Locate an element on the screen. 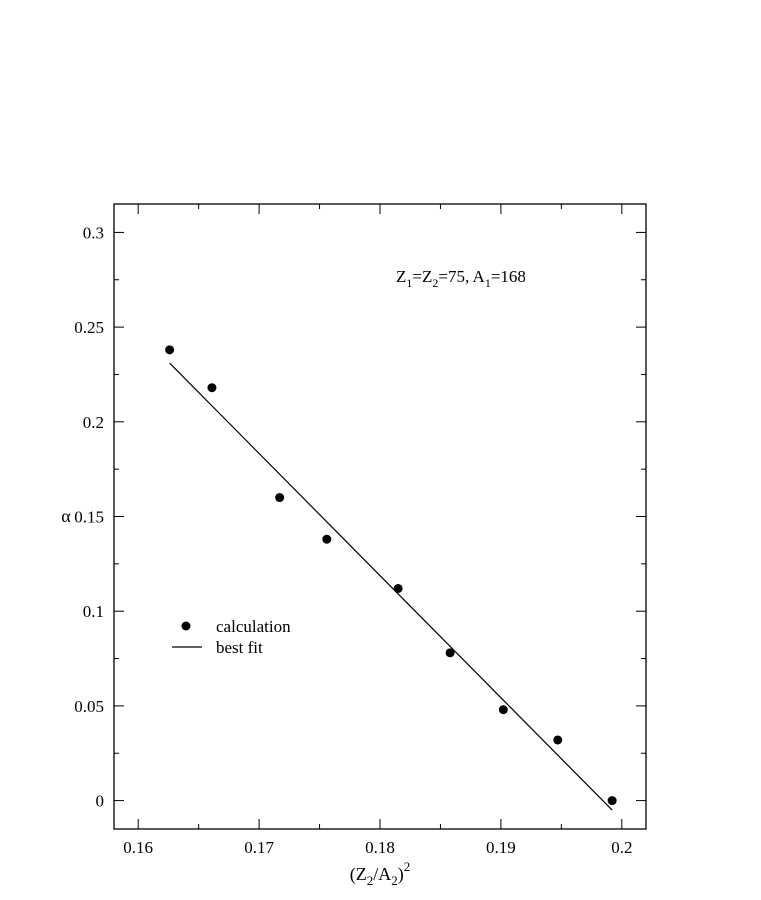 Image resolution: width=761 pixels, height=900 pixels. y-tick-label: 0.3 is located at coordinates (93, 232).